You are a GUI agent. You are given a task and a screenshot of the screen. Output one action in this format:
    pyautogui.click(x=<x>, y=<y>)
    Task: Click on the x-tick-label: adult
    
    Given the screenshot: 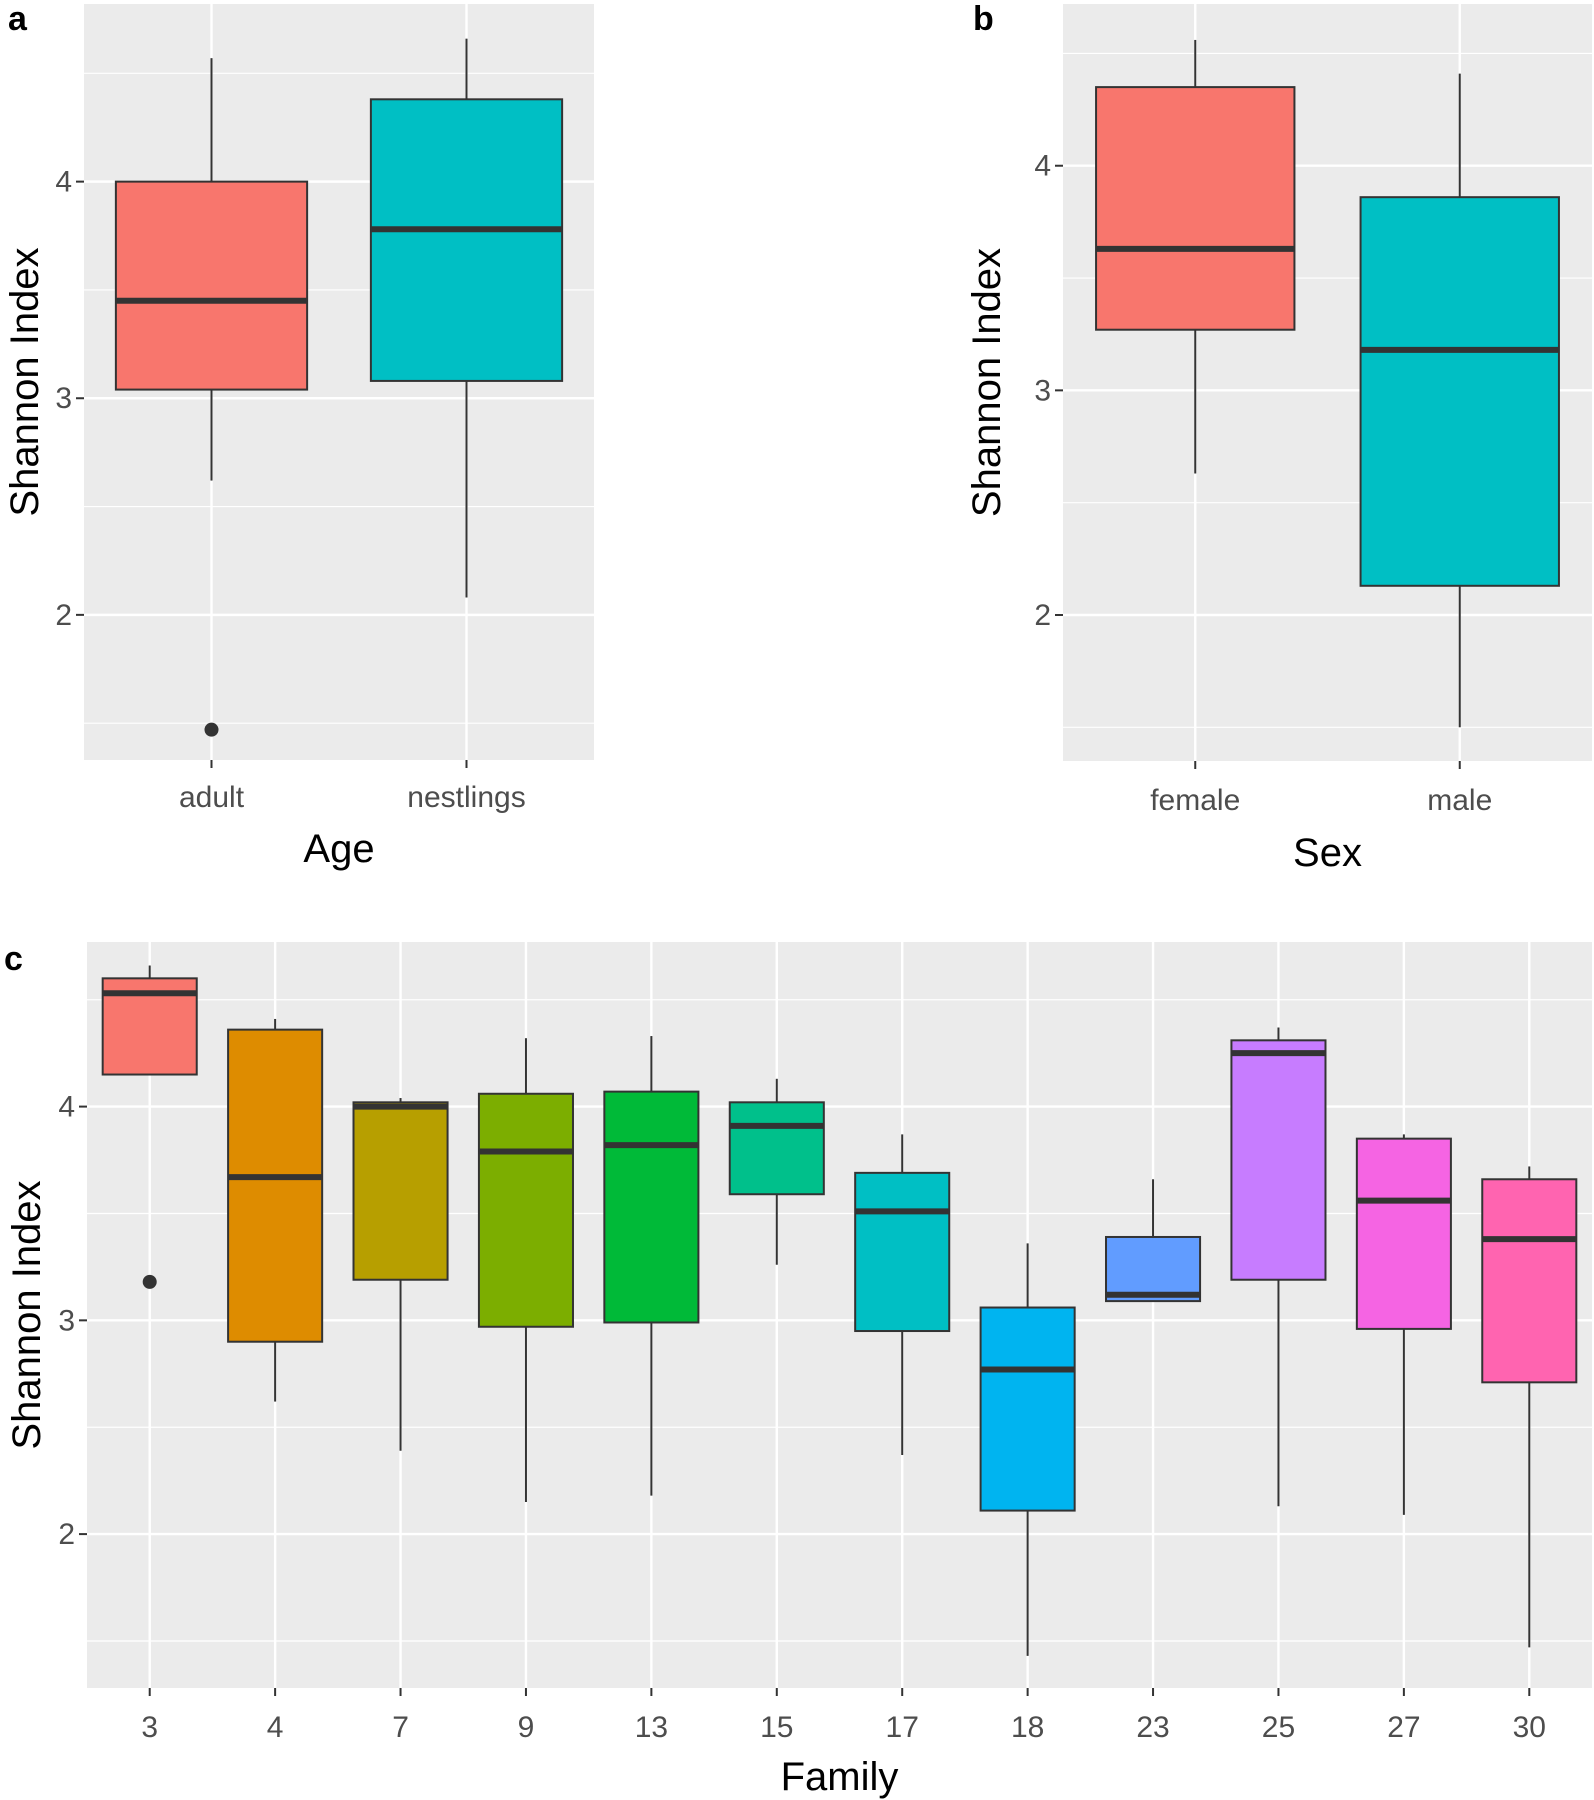 What is the action you would take?
    pyautogui.click(x=212, y=797)
    